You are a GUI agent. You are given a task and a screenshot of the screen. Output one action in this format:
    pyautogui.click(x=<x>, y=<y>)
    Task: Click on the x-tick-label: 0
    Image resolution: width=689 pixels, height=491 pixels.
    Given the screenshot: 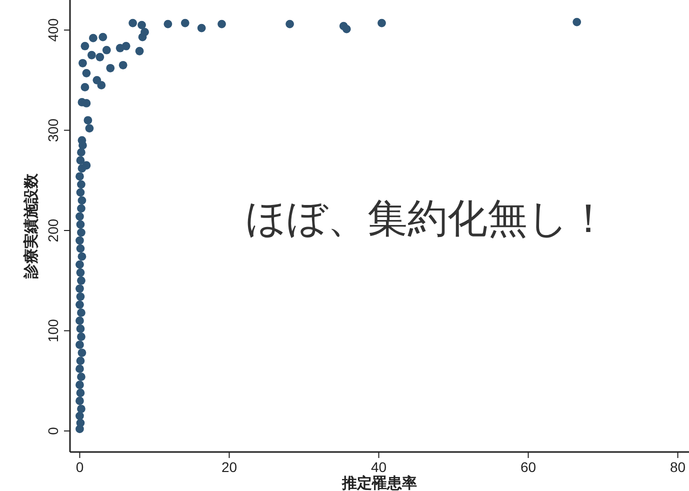 What is the action you would take?
    pyautogui.click(x=80, y=467)
    